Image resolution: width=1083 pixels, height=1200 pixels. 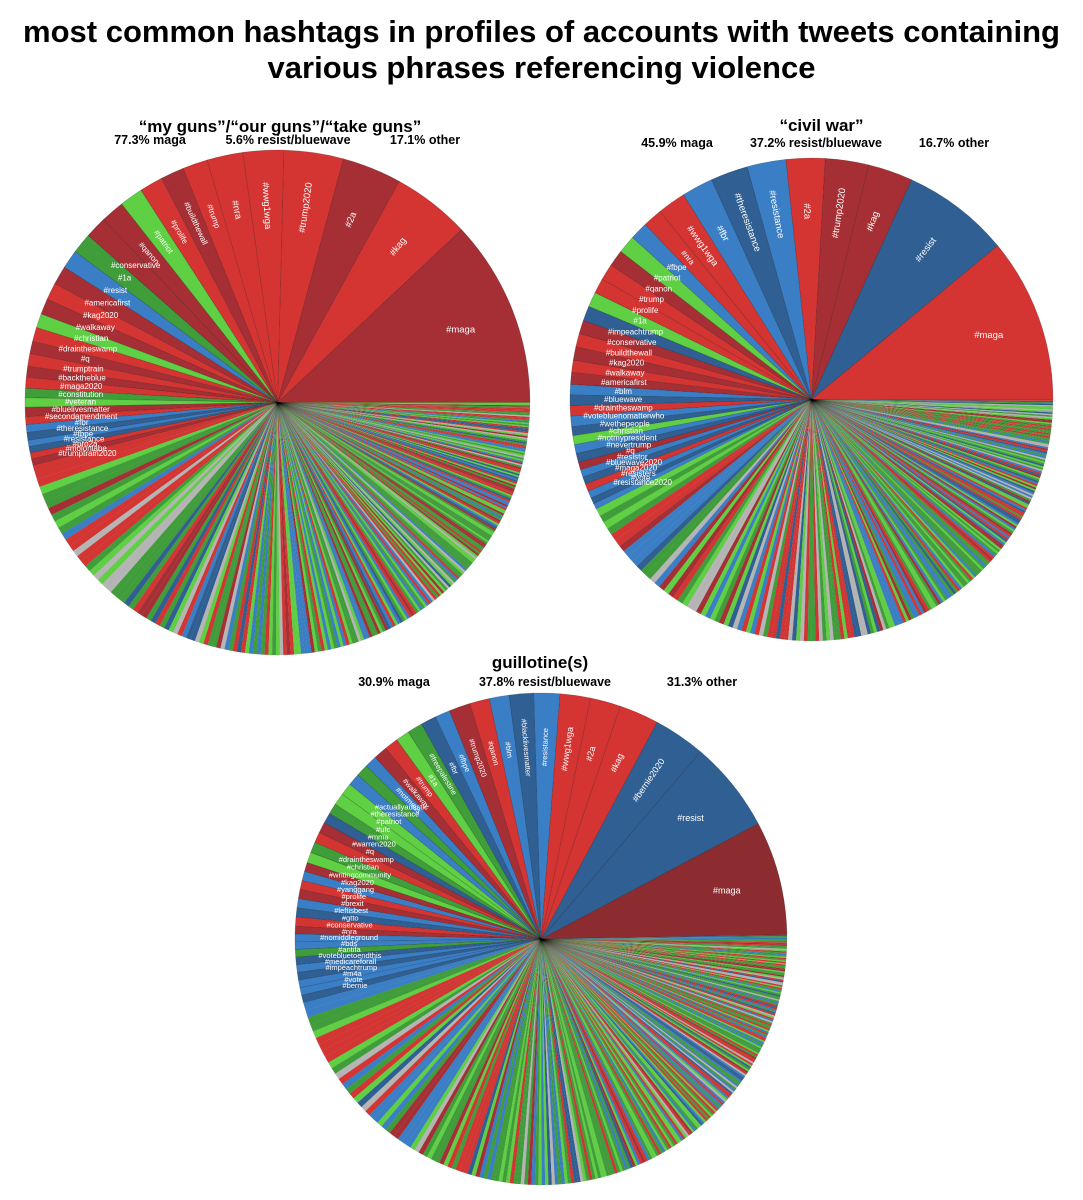 I want to click on slice-label: #fbpe, so click(x=677, y=267).